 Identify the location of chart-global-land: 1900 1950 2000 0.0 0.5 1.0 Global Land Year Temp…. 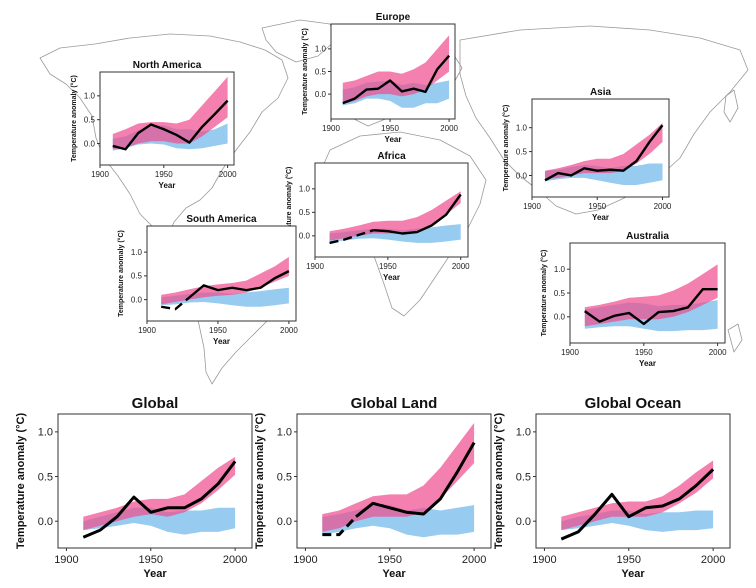
(373, 487).